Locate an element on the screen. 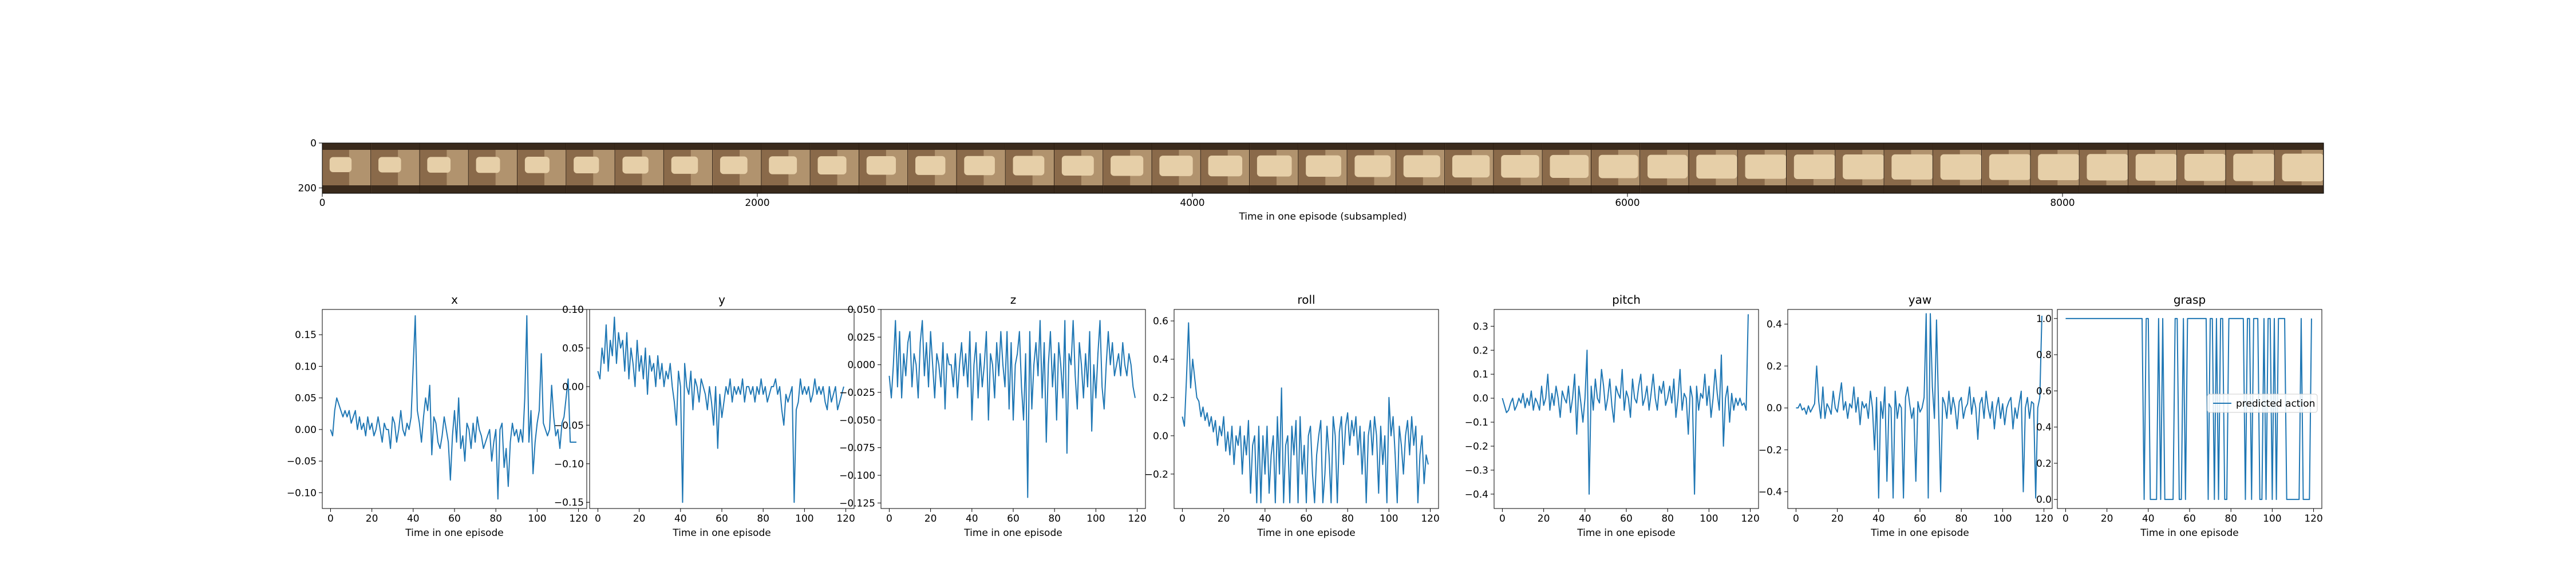 This screenshot has height=572, width=2576. filmstrip-y-tick-label: 0 is located at coordinates (313, 143).